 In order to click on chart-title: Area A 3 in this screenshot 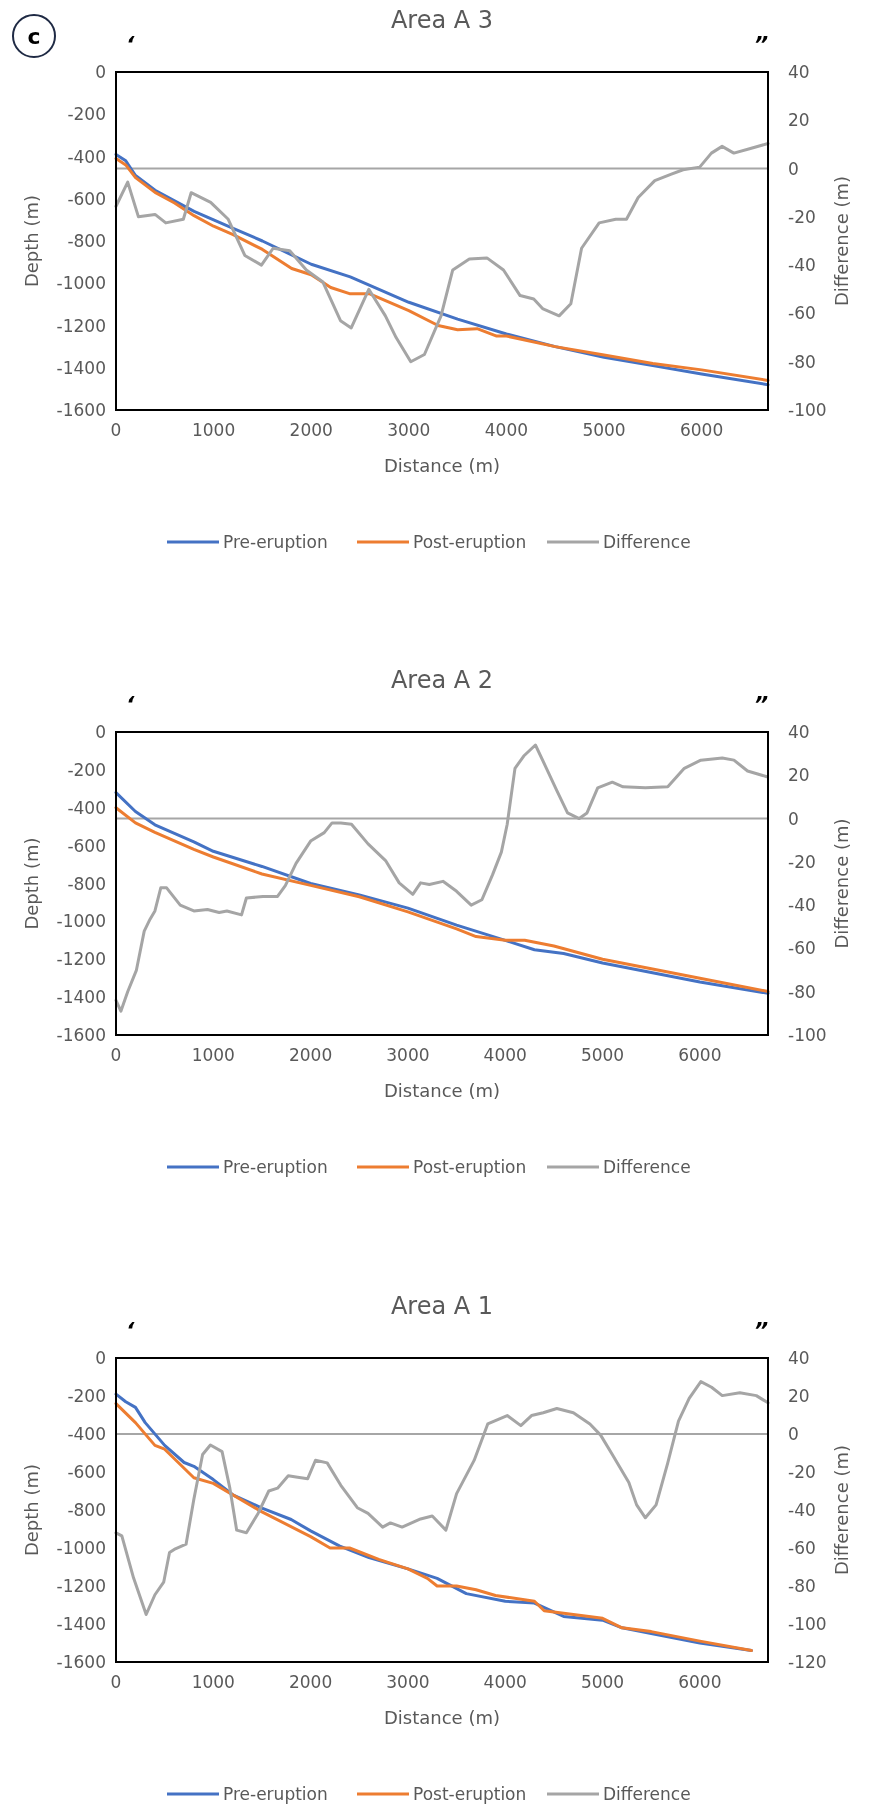, I will do `click(442, 20)`.